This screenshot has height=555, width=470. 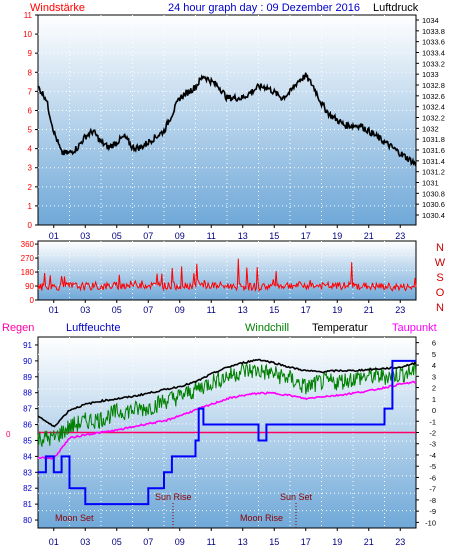 I want to click on y-right-tick-label: 1031.4, so click(x=433, y=161).